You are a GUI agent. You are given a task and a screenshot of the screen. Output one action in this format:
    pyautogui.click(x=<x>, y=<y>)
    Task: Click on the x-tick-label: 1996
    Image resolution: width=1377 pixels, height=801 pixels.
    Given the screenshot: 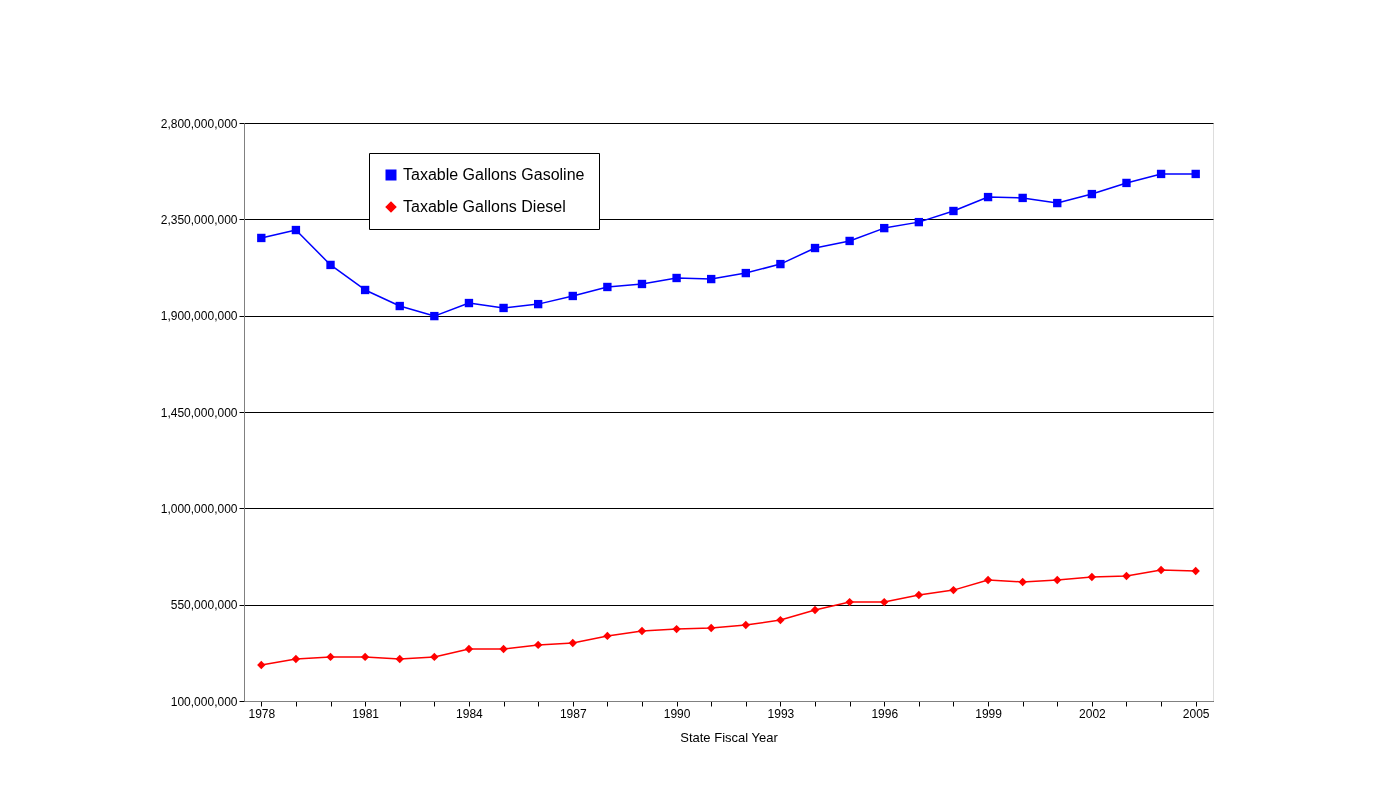 What is the action you would take?
    pyautogui.click(x=885, y=713)
    